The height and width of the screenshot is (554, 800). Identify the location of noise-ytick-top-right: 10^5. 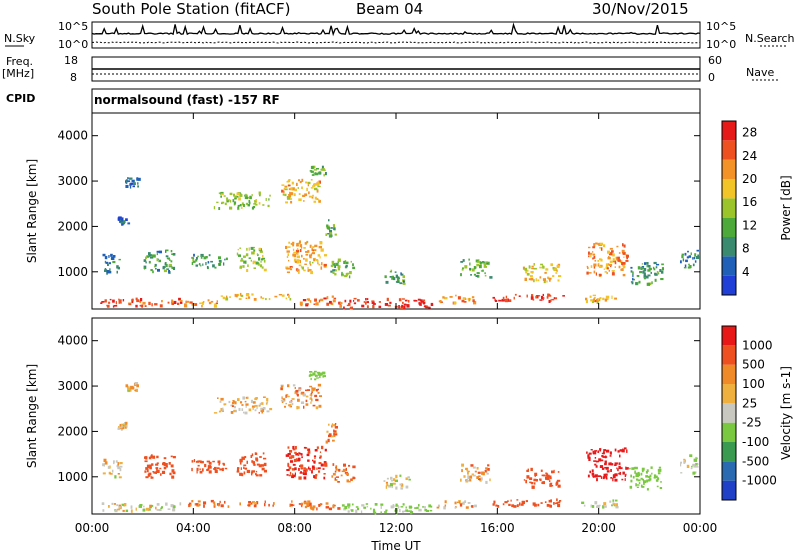
(721, 26).